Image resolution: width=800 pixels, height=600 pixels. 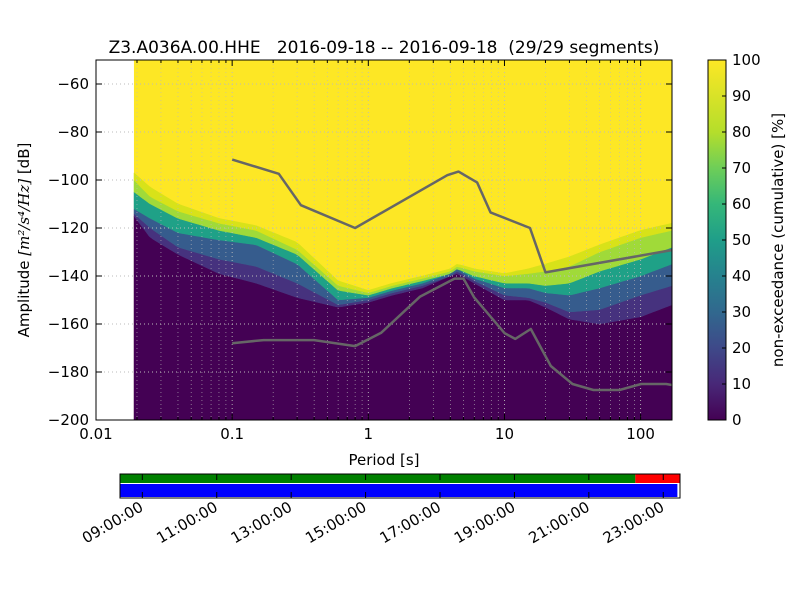 What do you see at coordinates (484, 522) in the screenshot?
I see `timeline-tick-label: 19:00:00` at bounding box center [484, 522].